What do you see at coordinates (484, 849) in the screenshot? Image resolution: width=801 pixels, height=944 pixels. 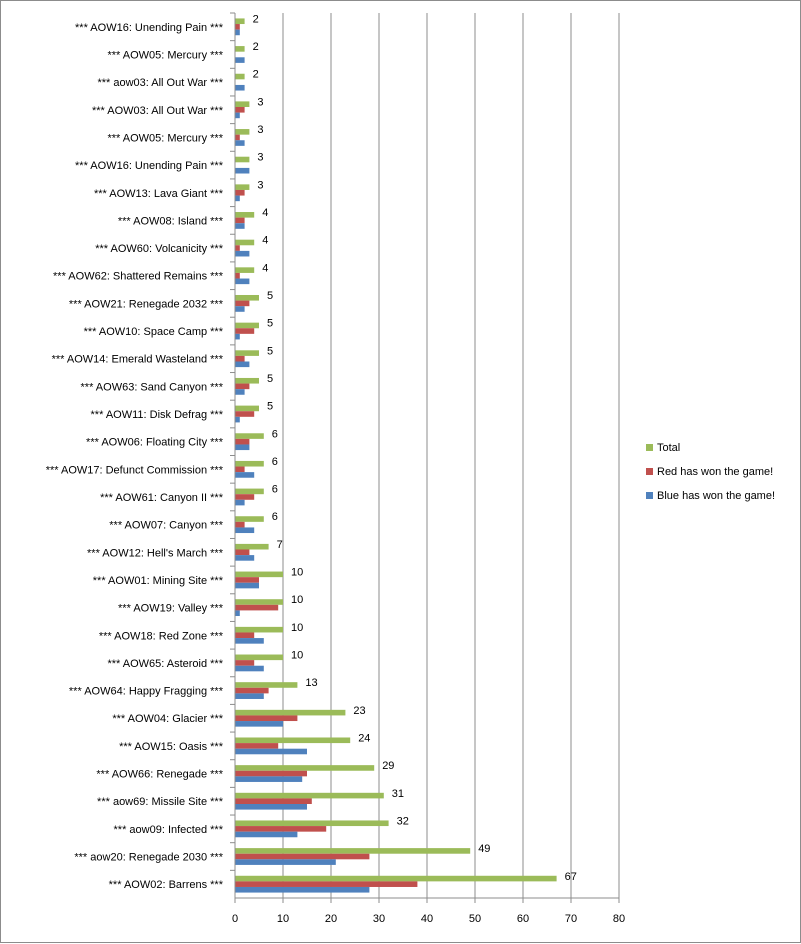 I see `data-label-total: 49` at bounding box center [484, 849].